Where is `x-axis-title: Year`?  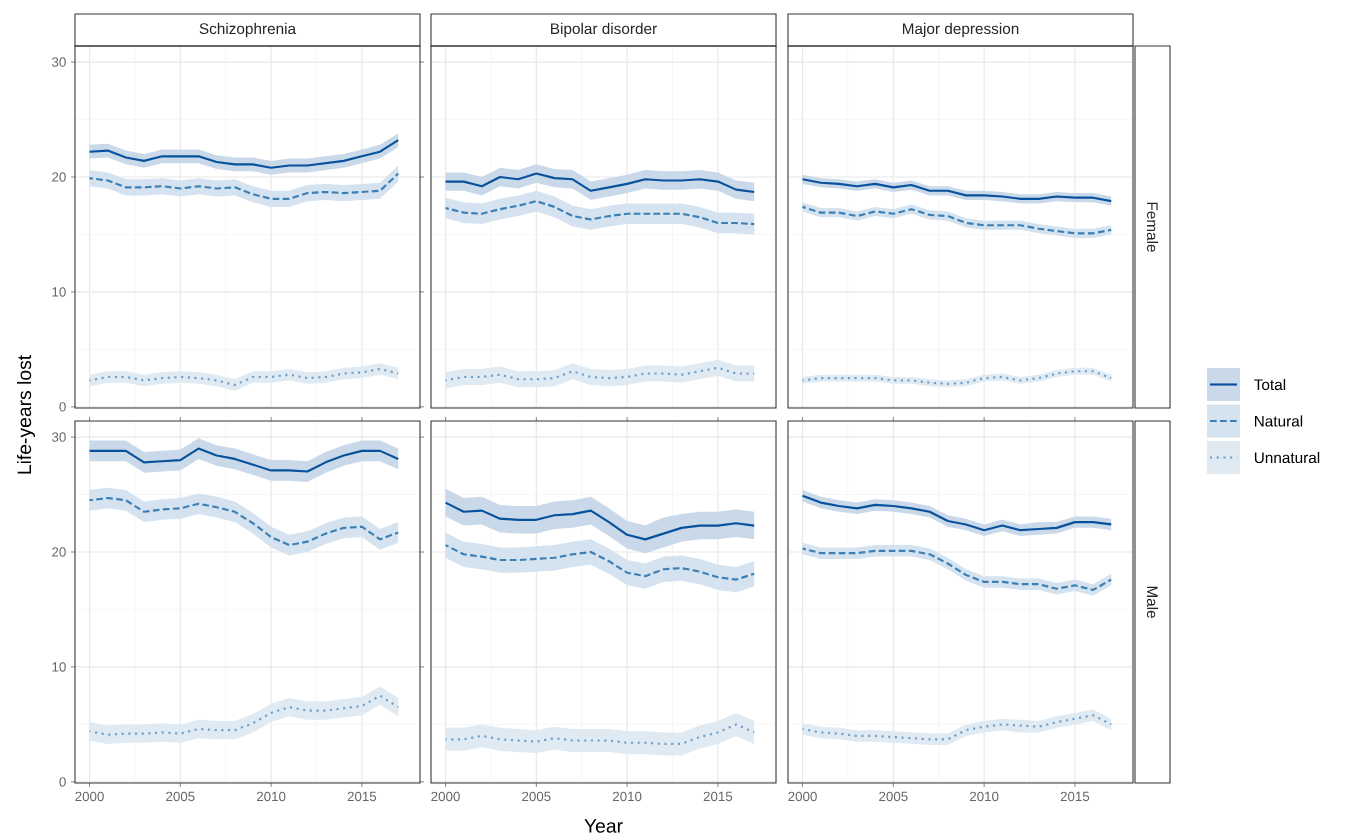
x-axis-title: Year is located at coordinates (603, 826).